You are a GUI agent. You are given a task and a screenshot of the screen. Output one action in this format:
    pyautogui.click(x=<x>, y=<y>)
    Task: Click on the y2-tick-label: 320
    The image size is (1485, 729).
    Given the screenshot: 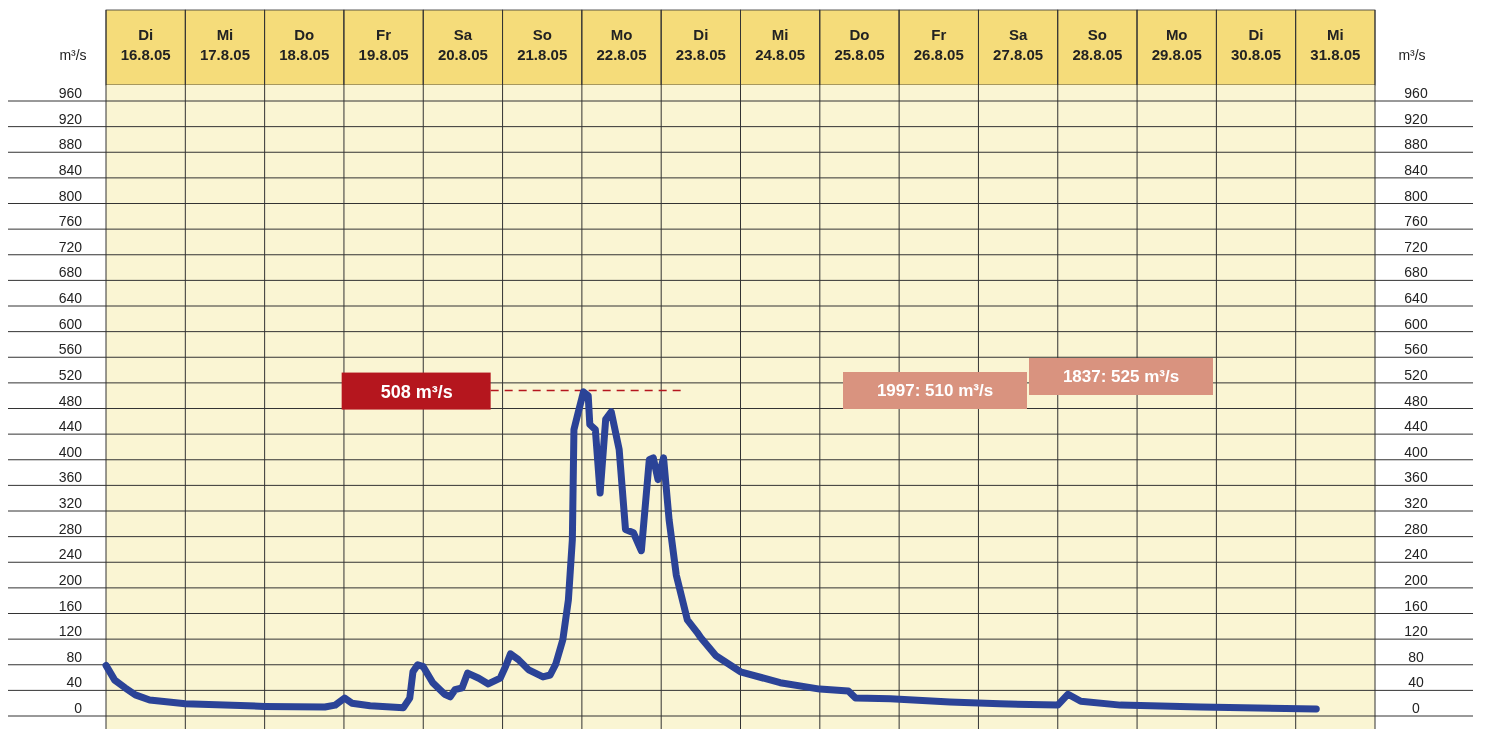 What is the action you would take?
    pyautogui.click(x=1416, y=503)
    